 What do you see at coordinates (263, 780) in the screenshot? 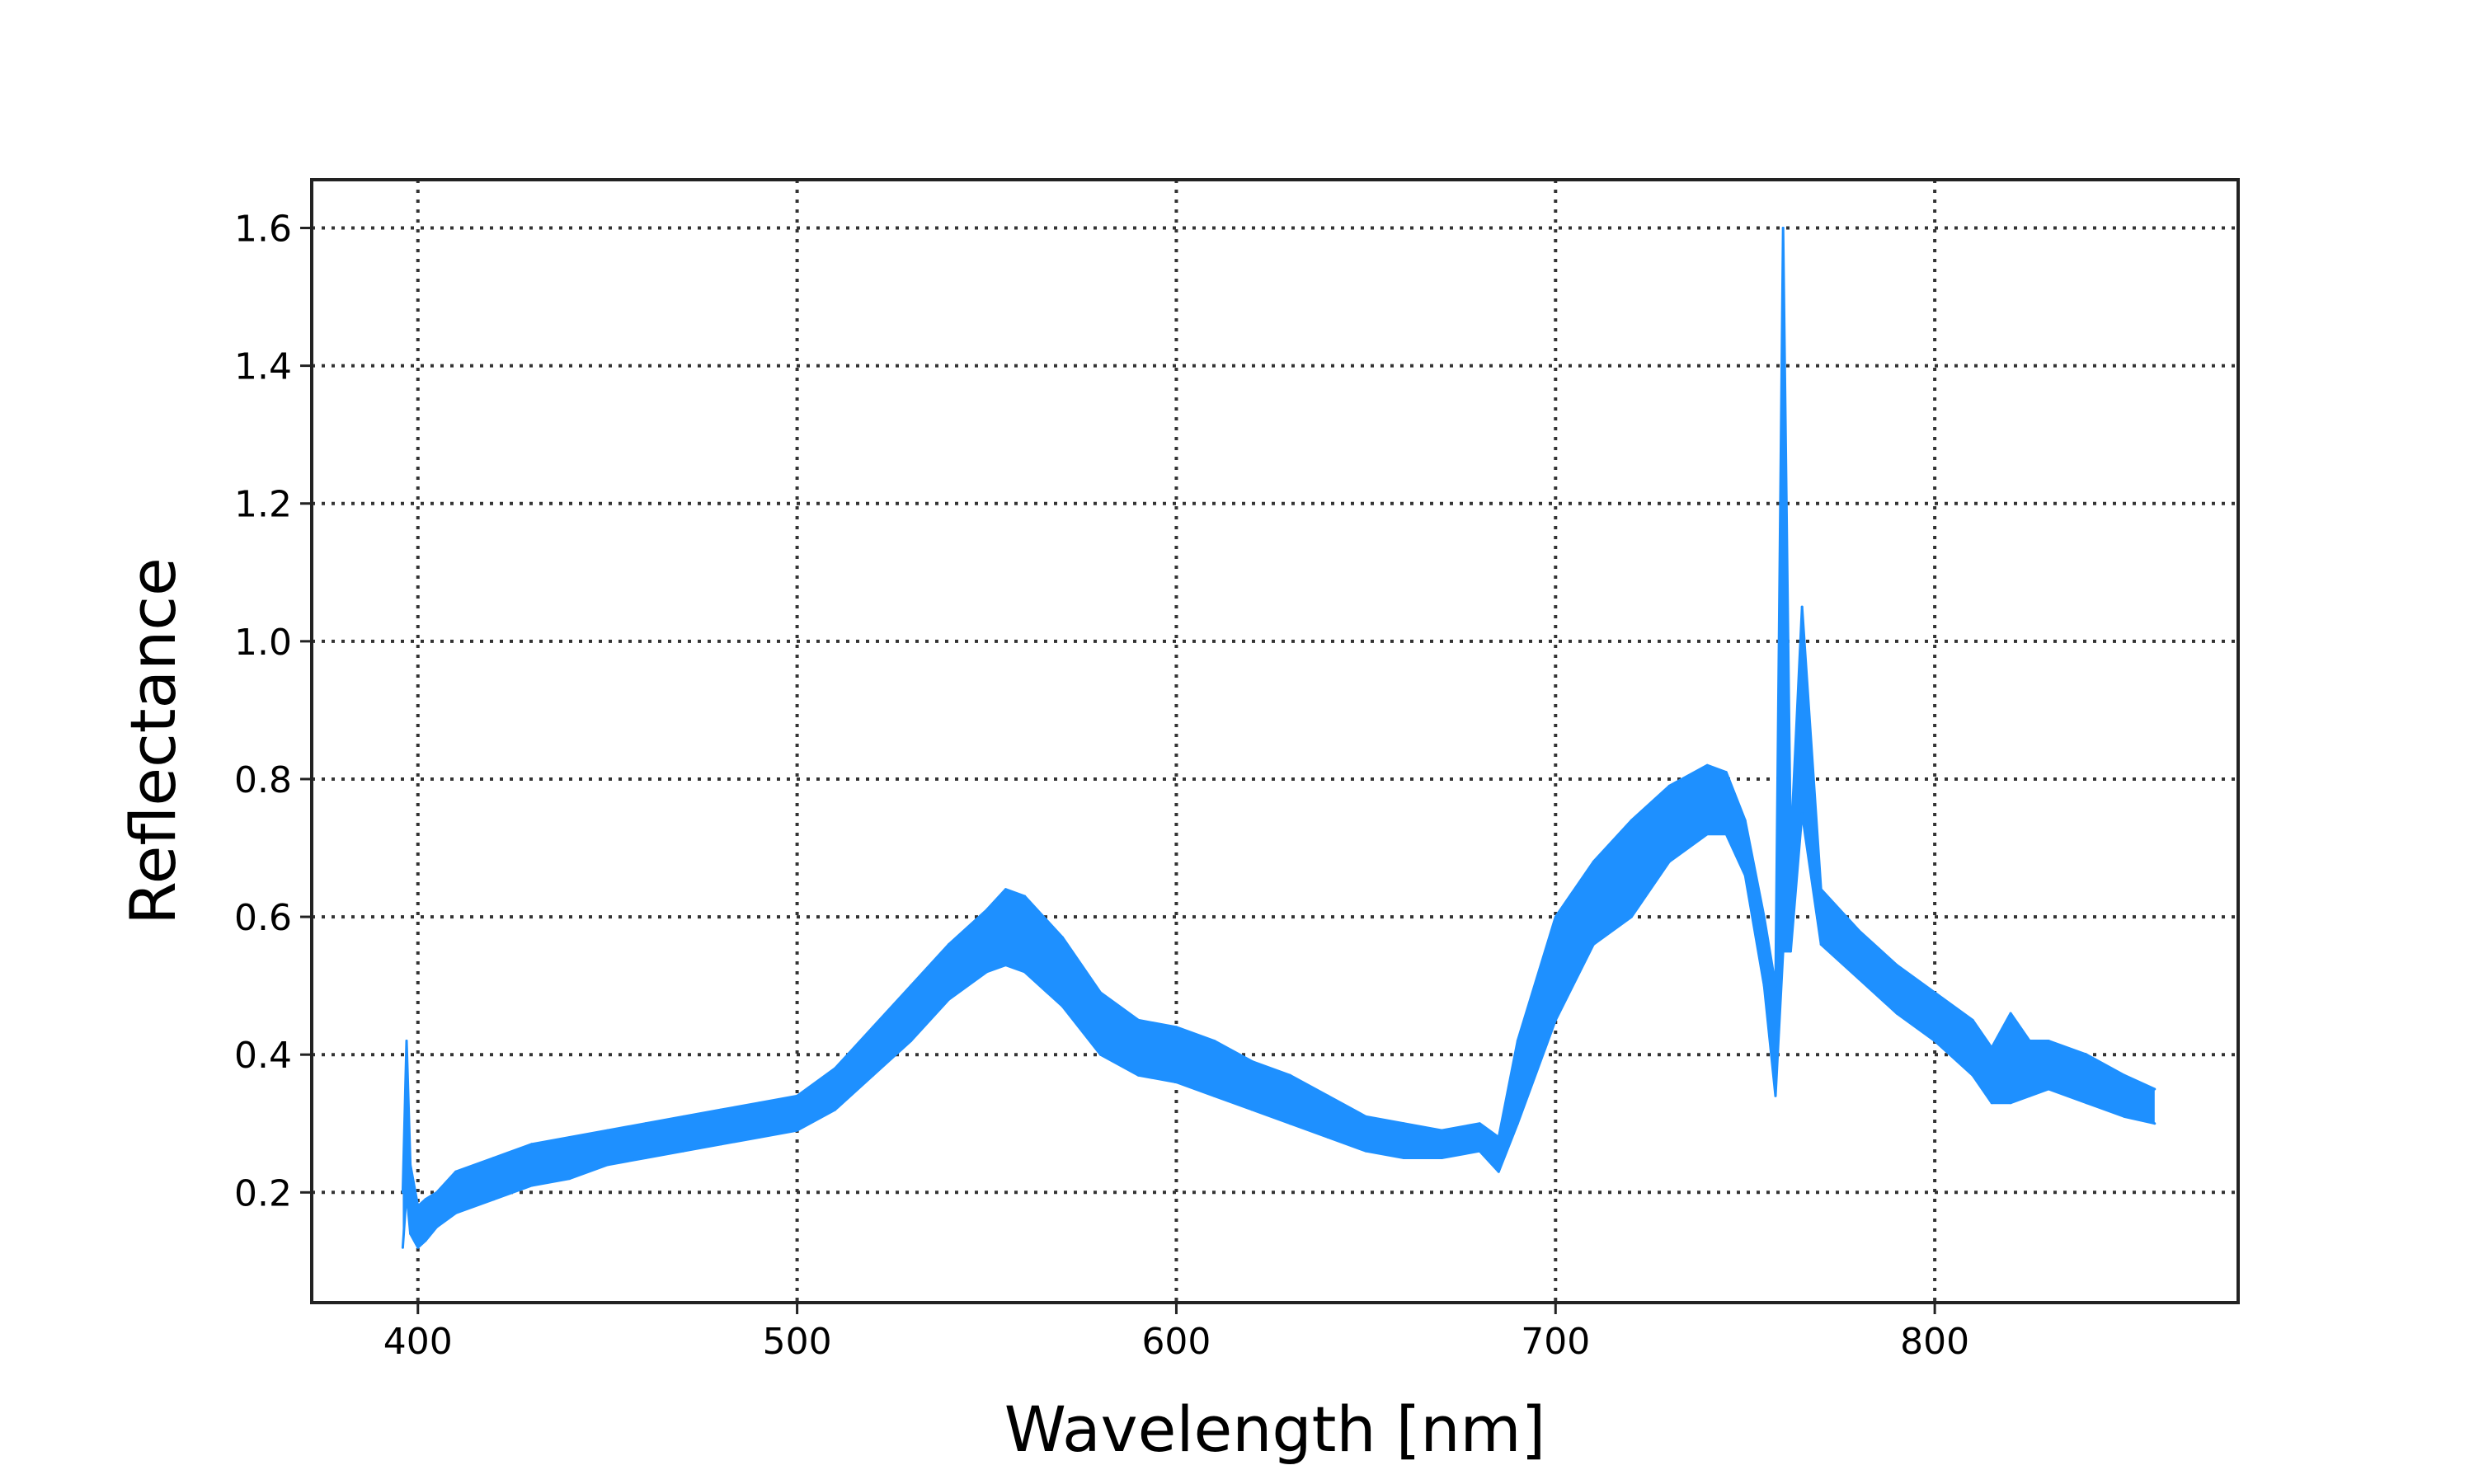
I see `y-tick-label-3: 0.8` at bounding box center [263, 780].